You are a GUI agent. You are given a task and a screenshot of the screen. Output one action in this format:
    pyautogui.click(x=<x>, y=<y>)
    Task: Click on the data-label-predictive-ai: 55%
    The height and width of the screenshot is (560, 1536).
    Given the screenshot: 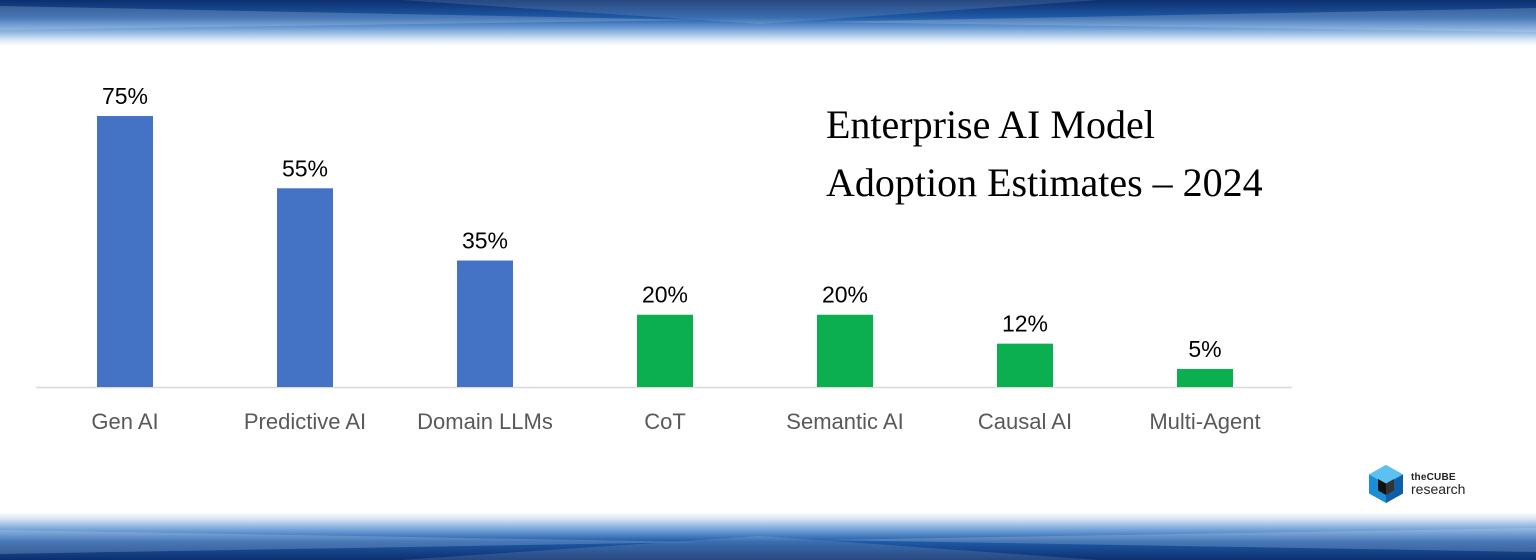 What is the action you would take?
    pyautogui.click(x=305, y=168)
    